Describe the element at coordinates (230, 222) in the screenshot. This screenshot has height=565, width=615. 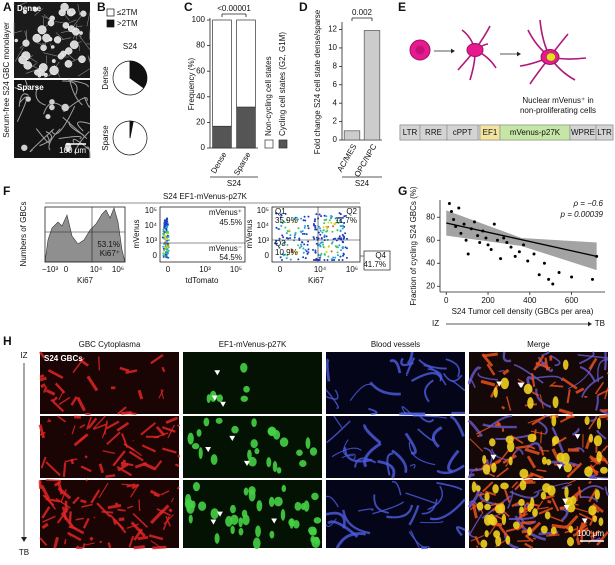
I see `gate-percent: 45.5%` at that location.